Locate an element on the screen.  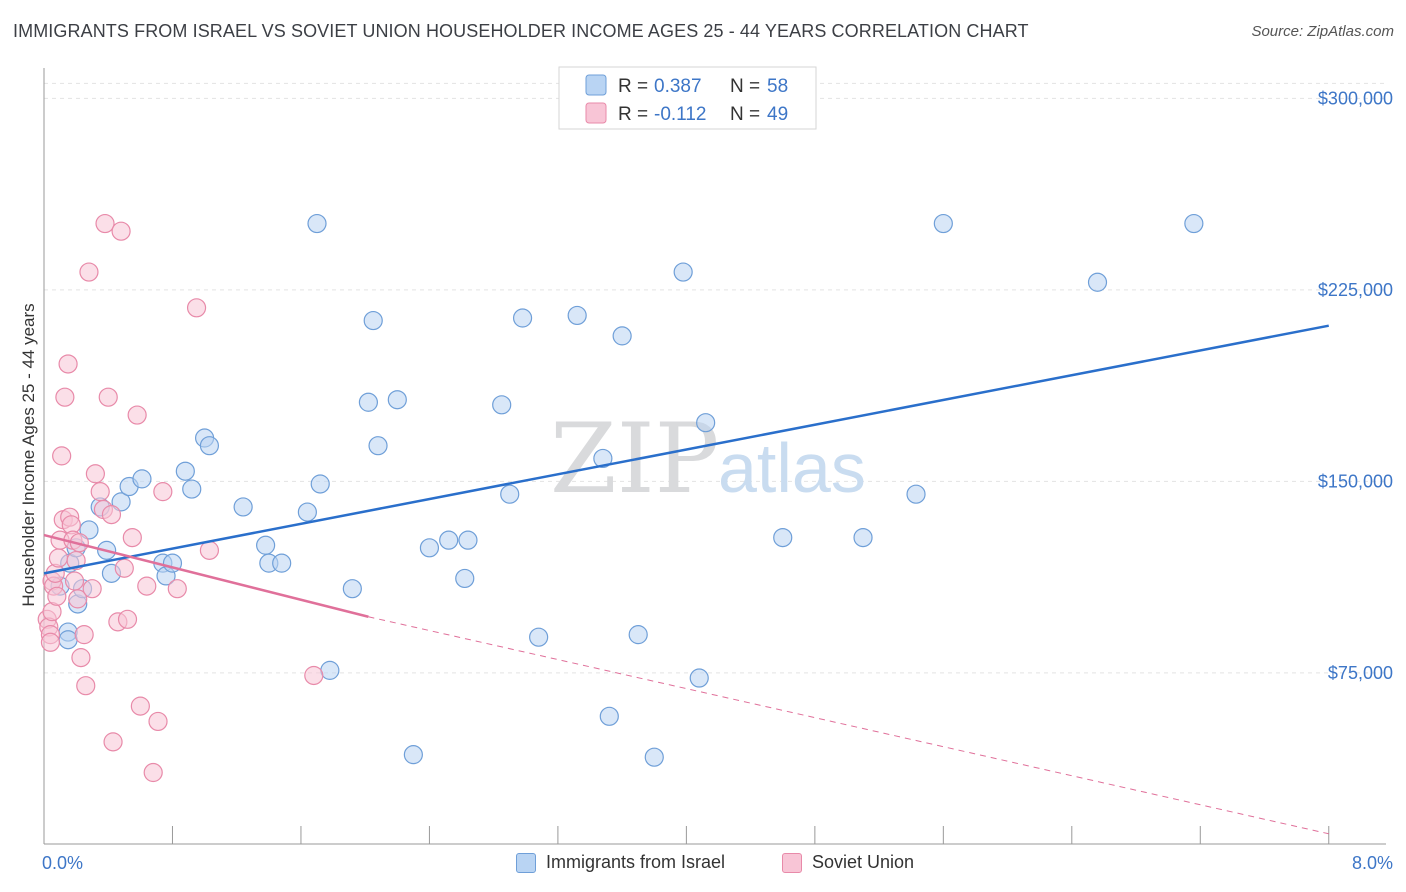
y-tick-labels: $75,000 $150,000 $225,000 $300,000 is located at coordinates (1355, 385).